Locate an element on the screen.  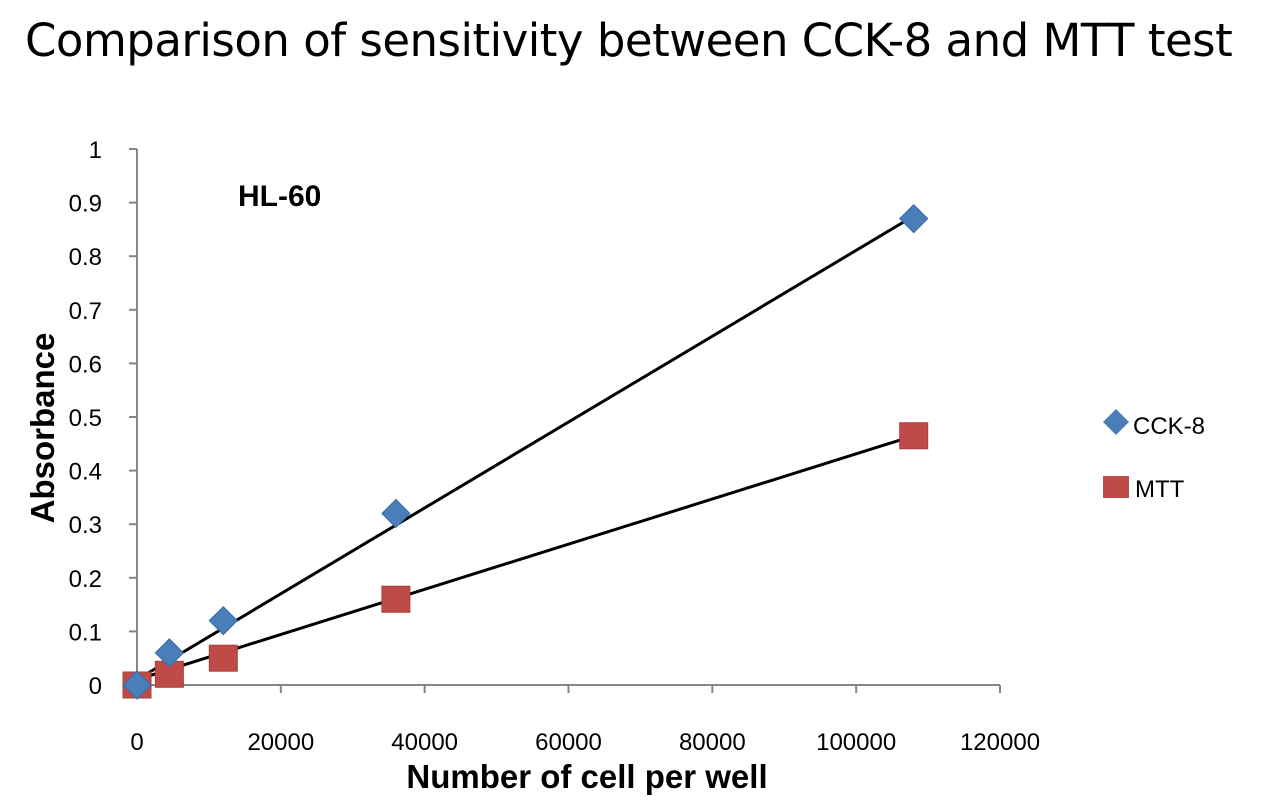
y-tick-label: 0.2 is located at coordinates (85, 579).